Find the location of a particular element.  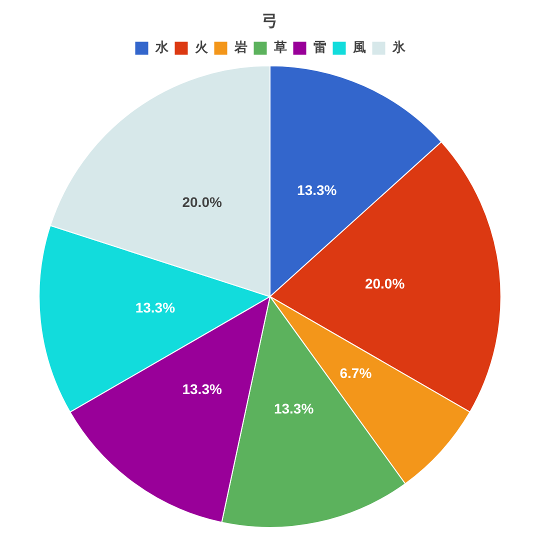

legend-label: 岩 is located at coordinates (240, 48).